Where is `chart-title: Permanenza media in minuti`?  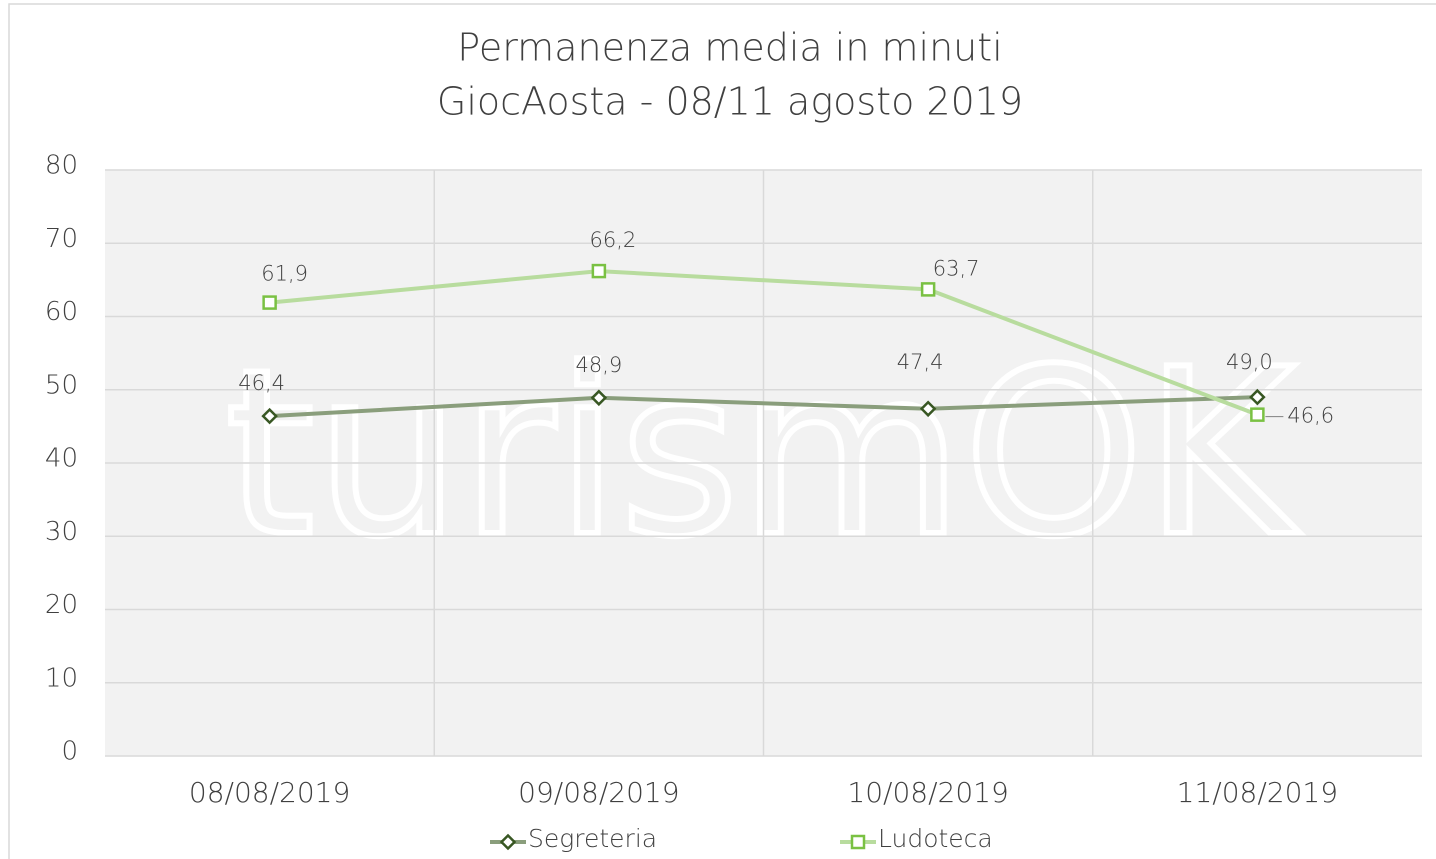
chart-title: Permanenza media in minuti is located at coordinates (729, 48).